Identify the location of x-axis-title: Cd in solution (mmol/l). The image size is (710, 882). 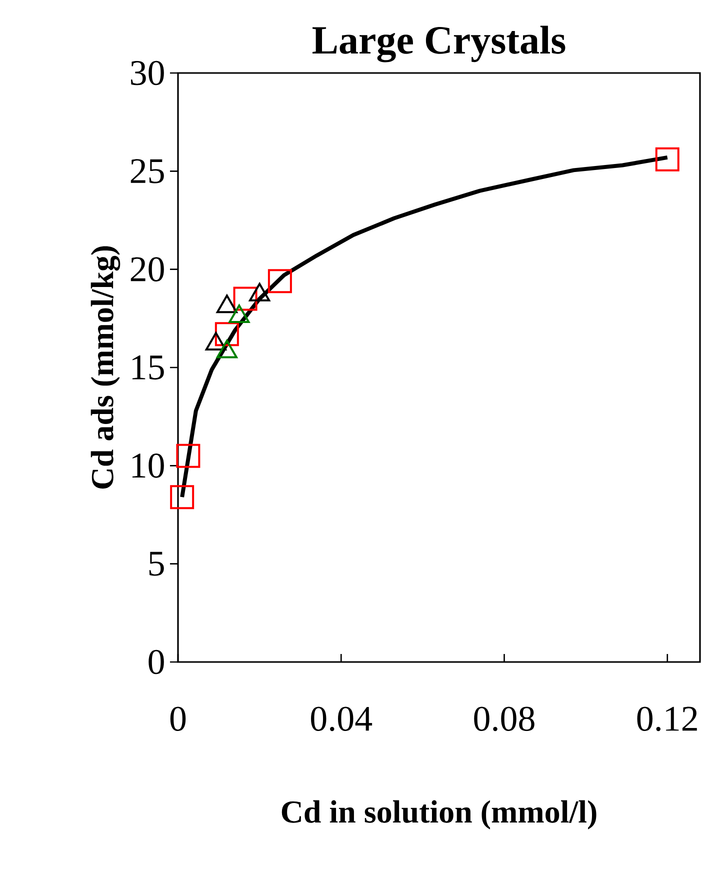
(439, 815).